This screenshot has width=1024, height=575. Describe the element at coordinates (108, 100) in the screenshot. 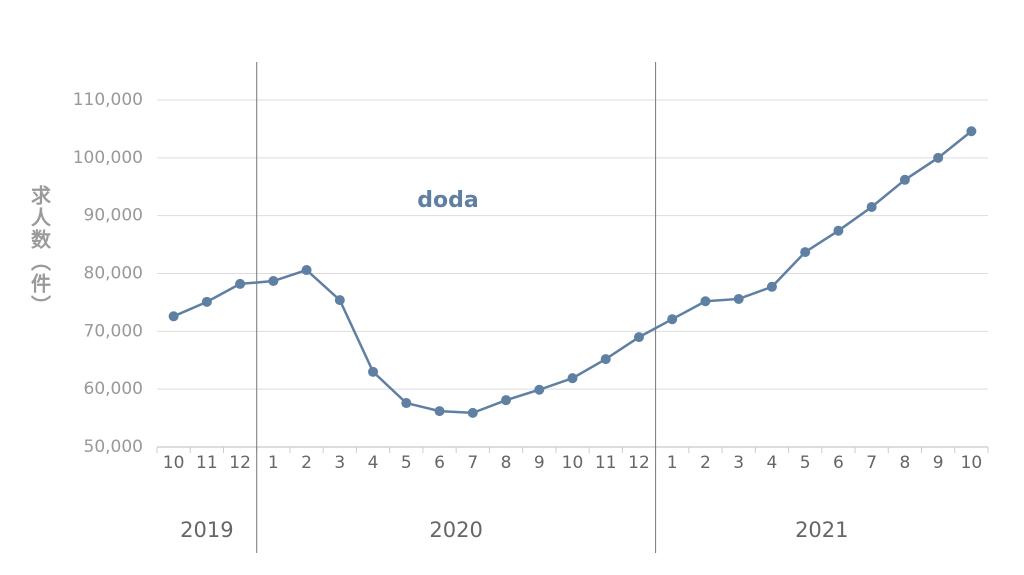

I see `y-tick-label: 110,000` at that location.